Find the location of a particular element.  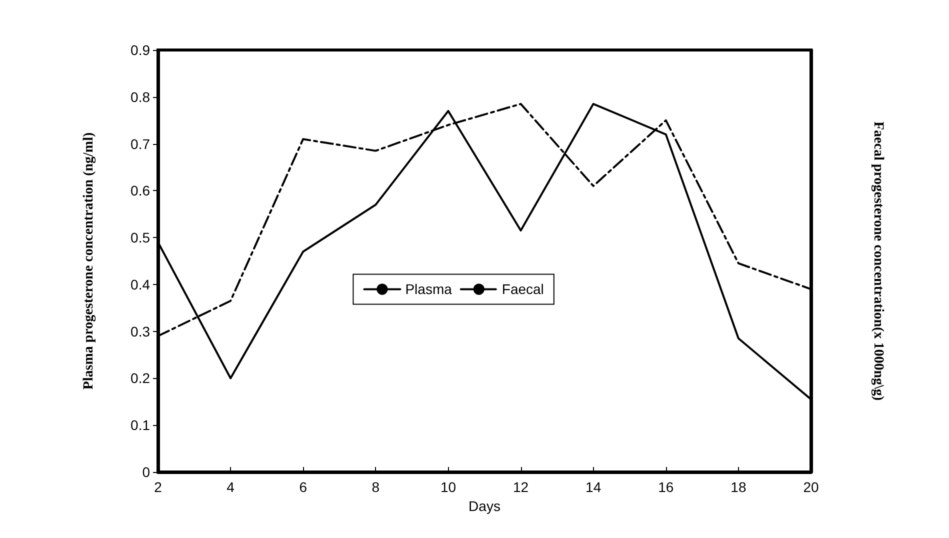

x-tick-label: 14 is located at coordinates (594, 487).